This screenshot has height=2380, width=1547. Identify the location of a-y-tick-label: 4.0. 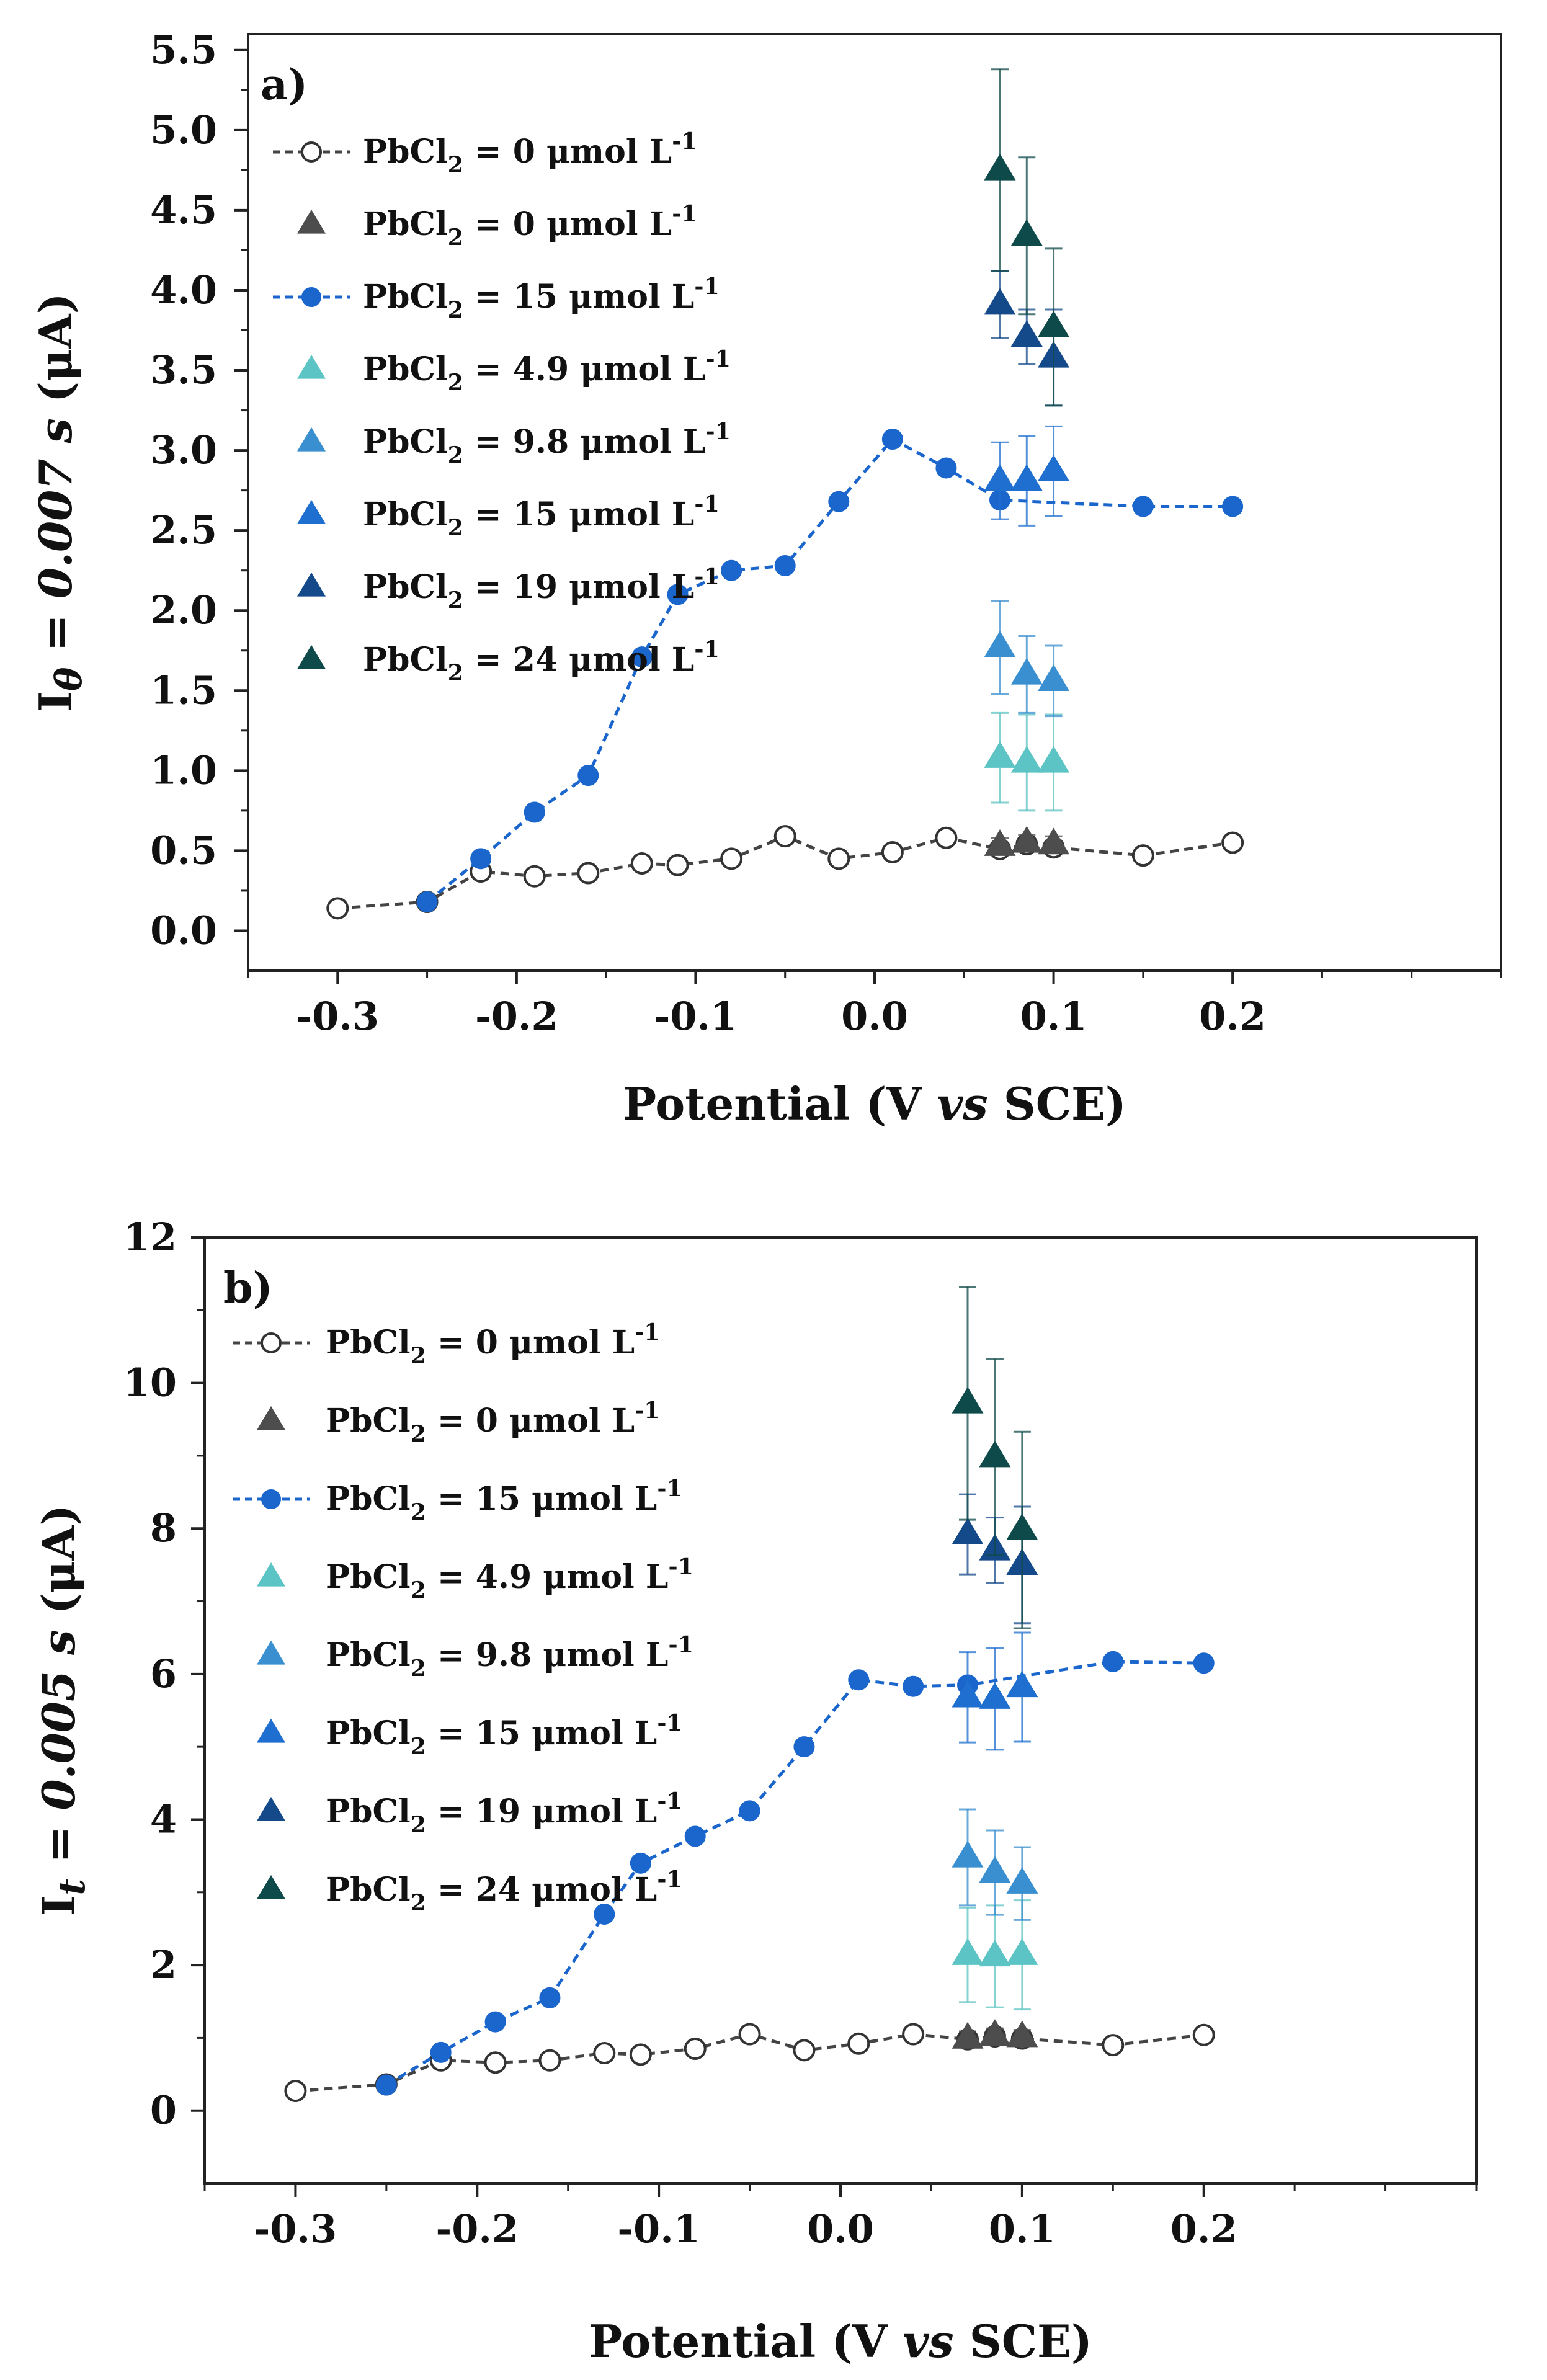
(183, 290).